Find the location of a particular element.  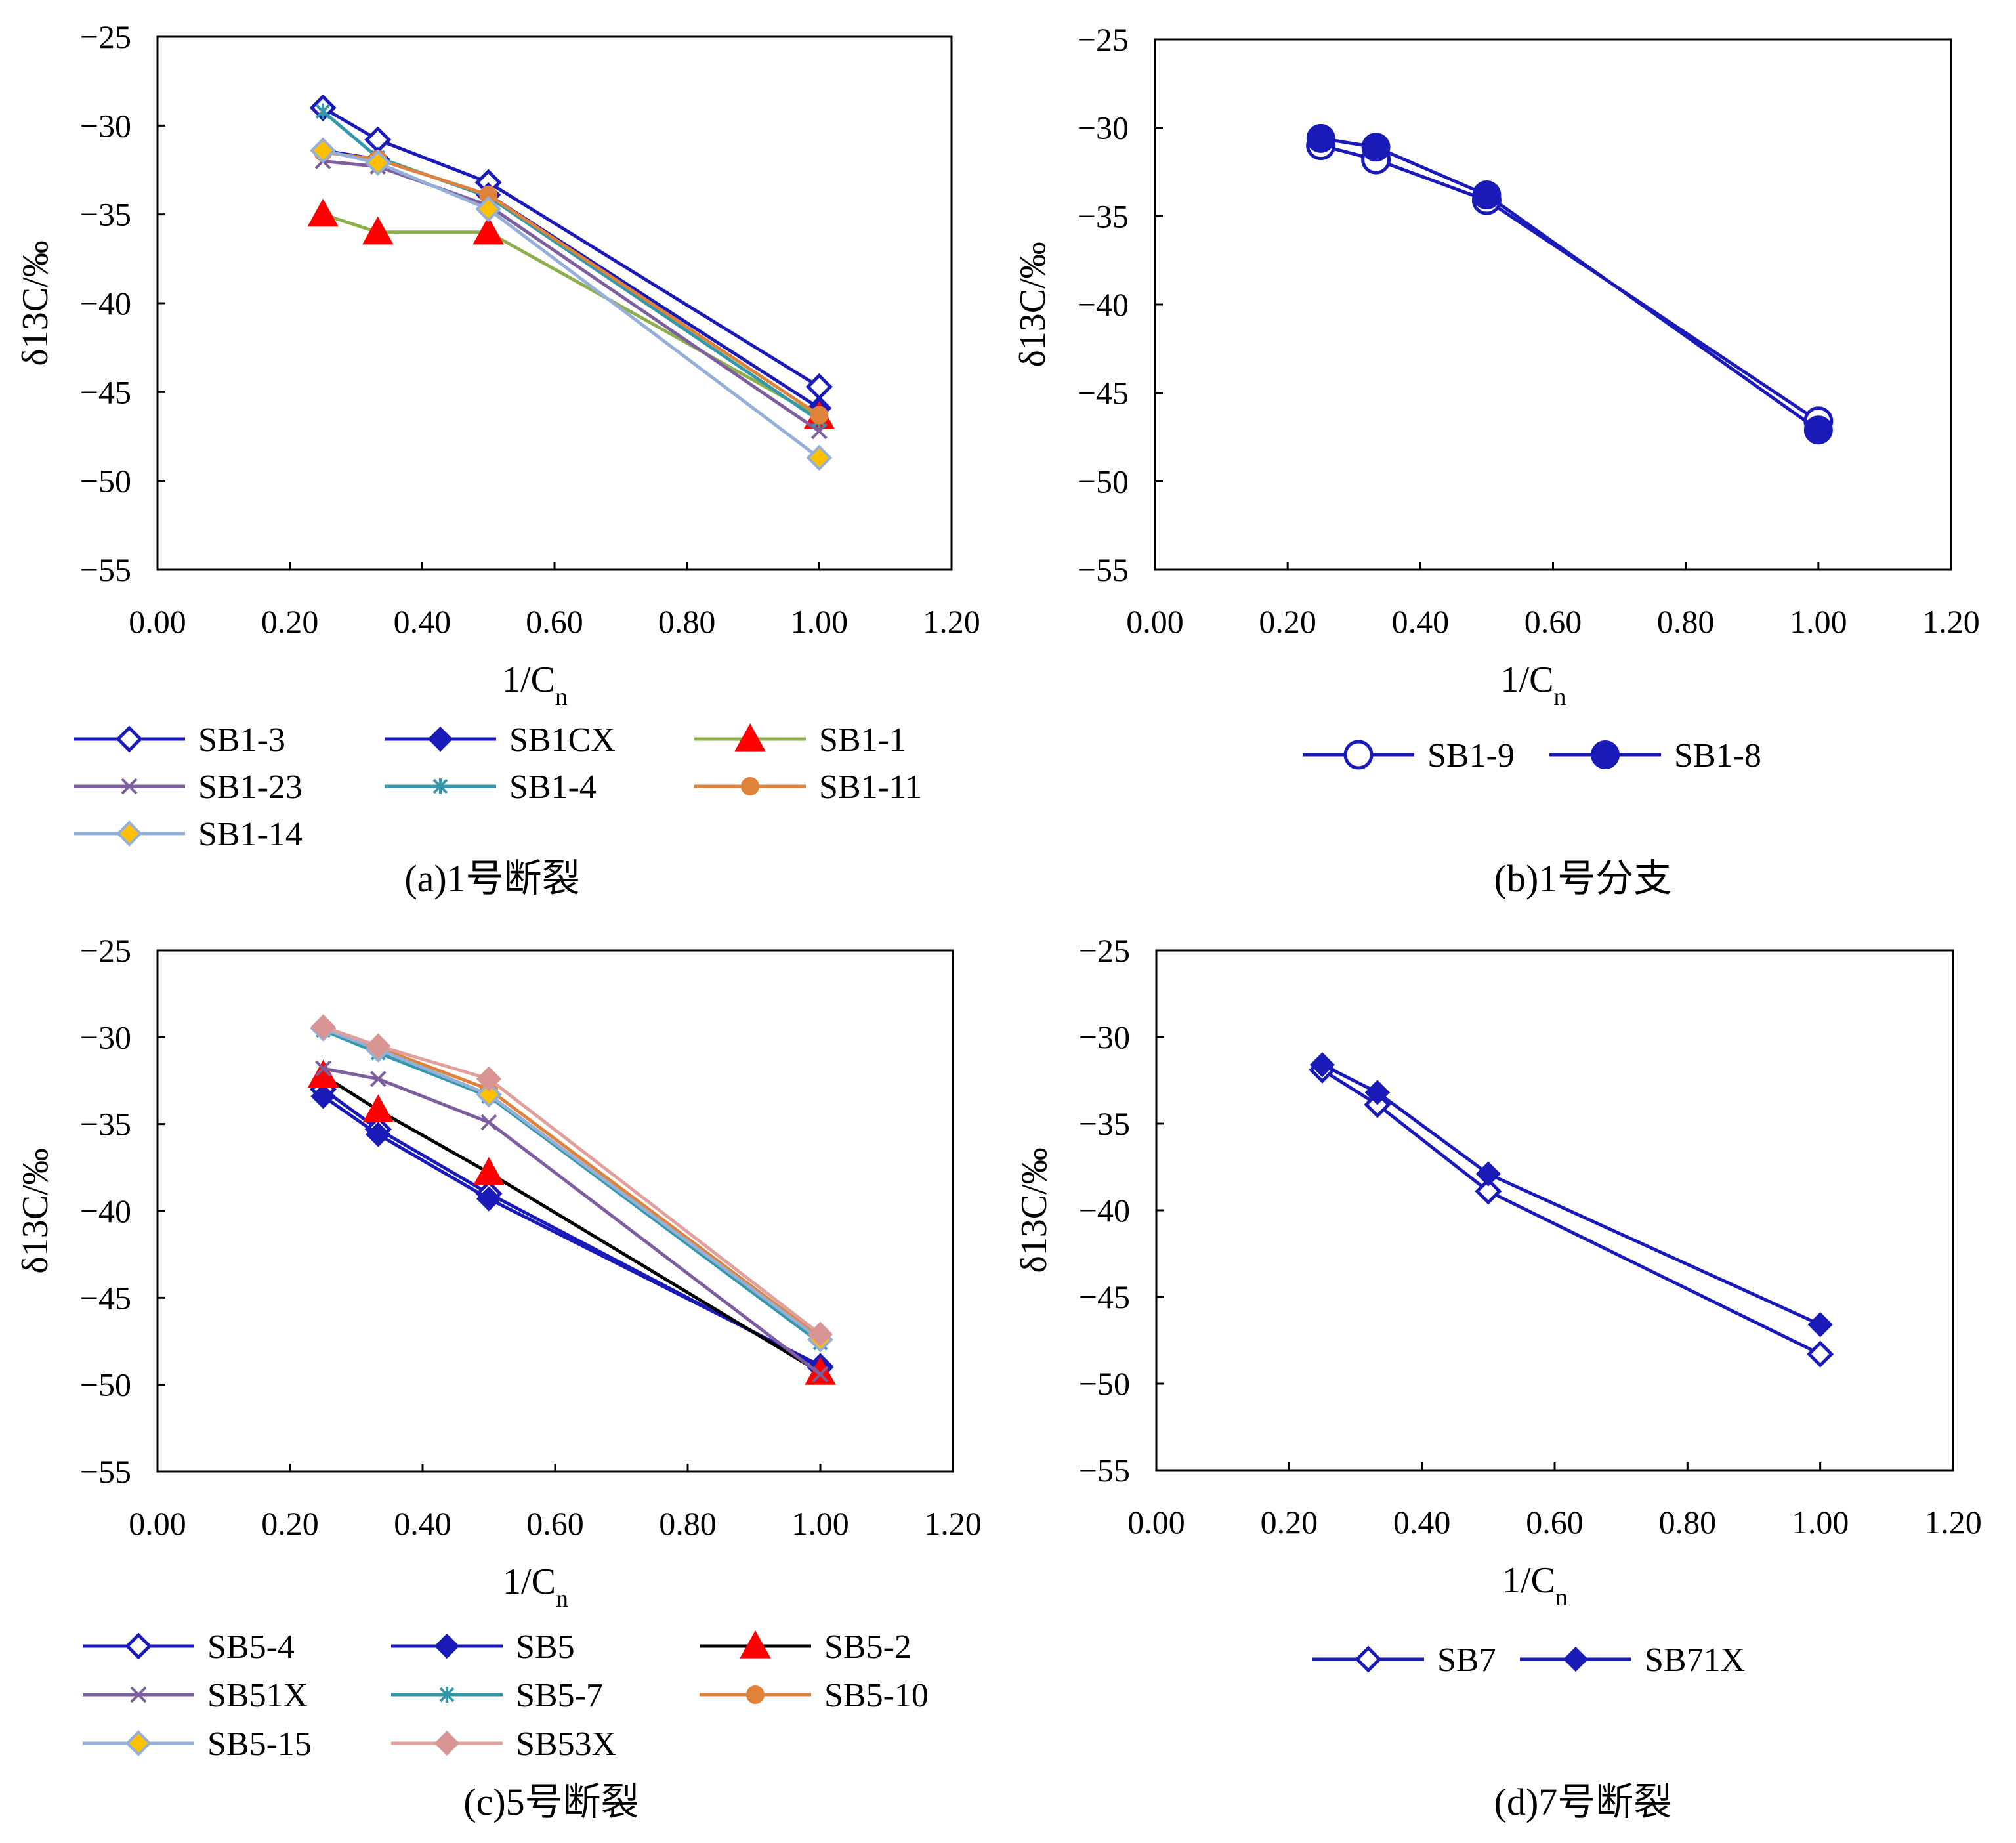

legend-label: SB53X is located at coordinates (566, 1745).